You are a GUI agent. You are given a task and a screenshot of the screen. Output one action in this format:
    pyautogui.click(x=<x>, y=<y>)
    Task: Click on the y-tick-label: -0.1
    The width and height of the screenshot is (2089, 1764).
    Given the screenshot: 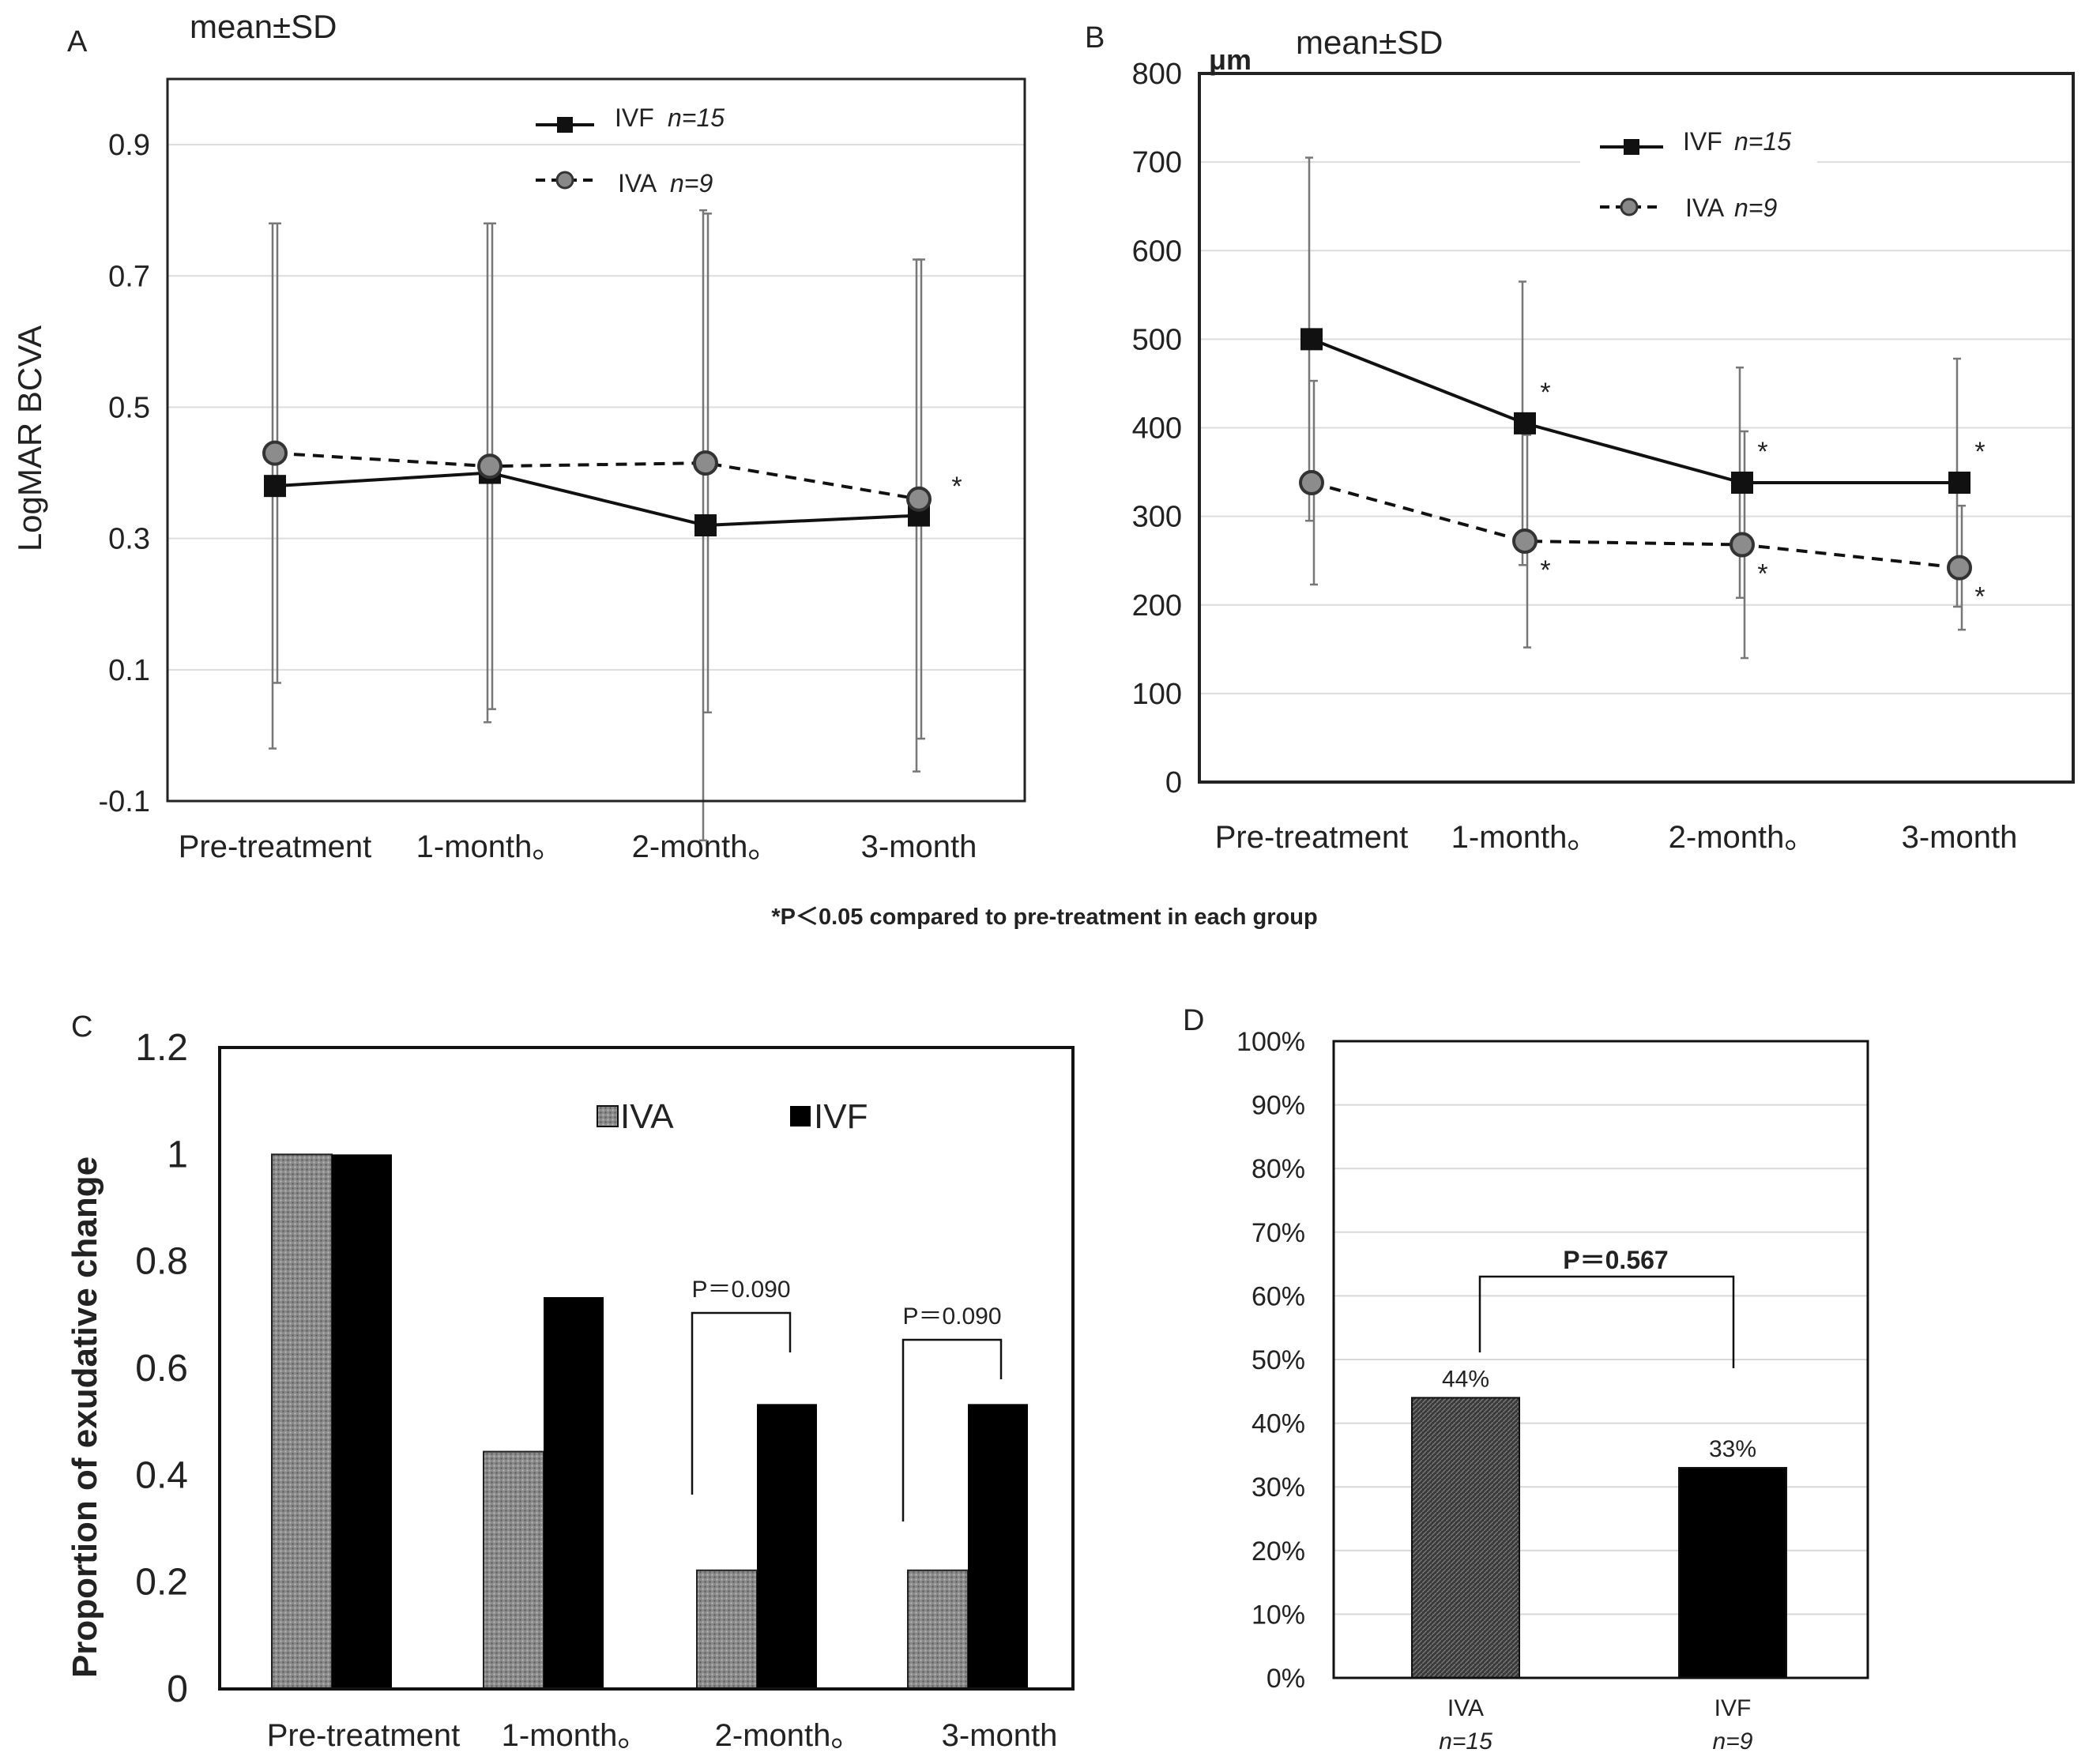 What is the action you would take?
    pyautogui.click(x=124, y=801)
    